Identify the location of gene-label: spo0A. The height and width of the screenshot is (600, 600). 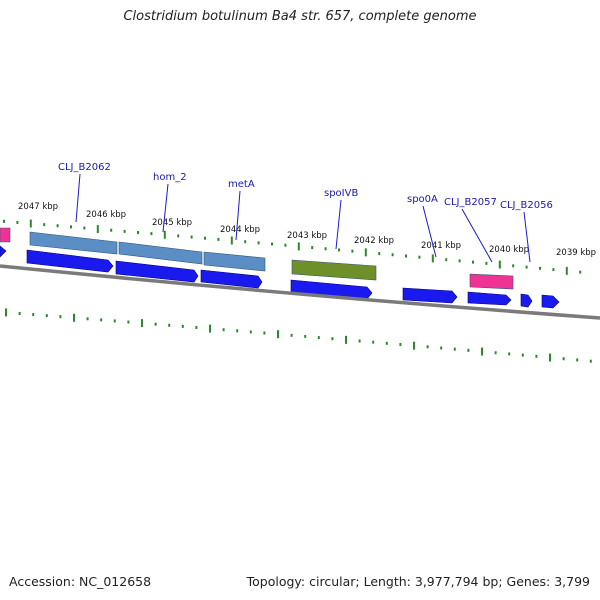
(422, 199).